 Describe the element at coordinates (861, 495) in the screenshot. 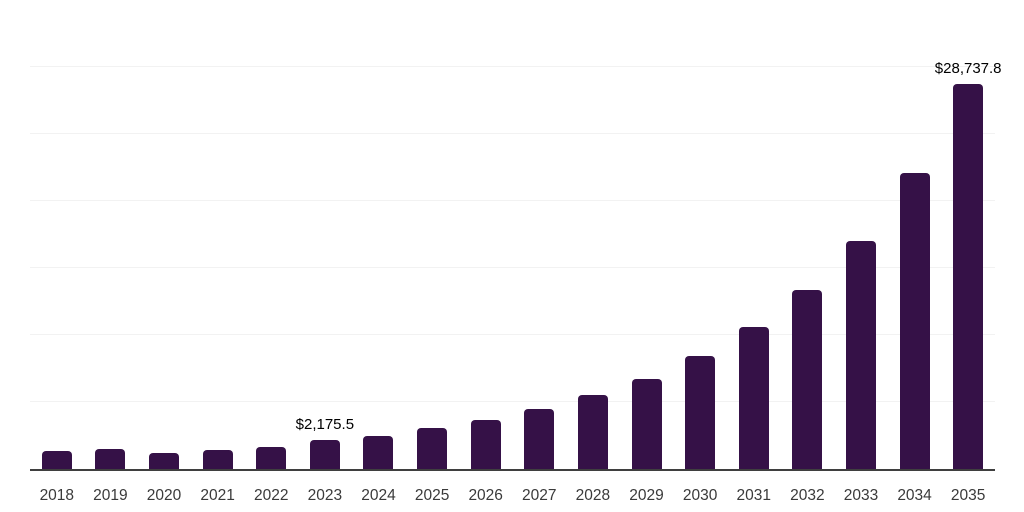

I see `x-tick-label-2033: 2033` at that location.